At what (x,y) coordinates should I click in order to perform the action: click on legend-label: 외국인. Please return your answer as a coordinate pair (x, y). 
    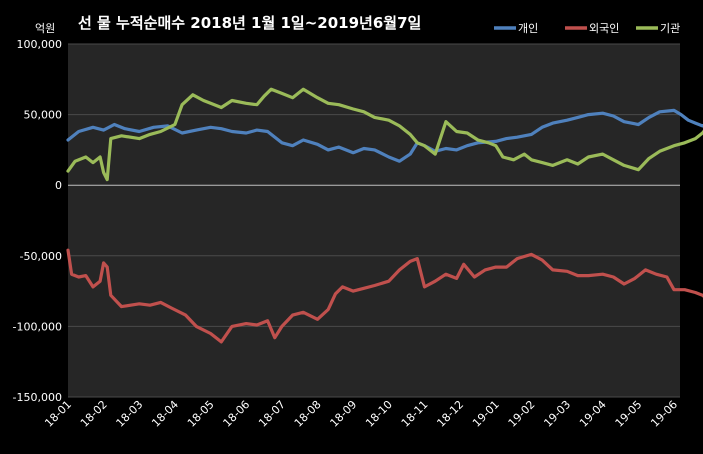
    Looking at the image, I should click on (604, 28).